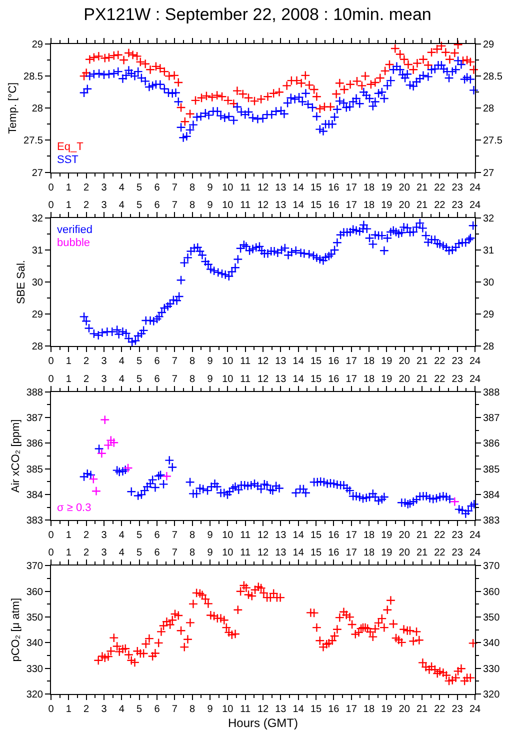  I want to click on x-tick-label: 12, so click(263, 205).